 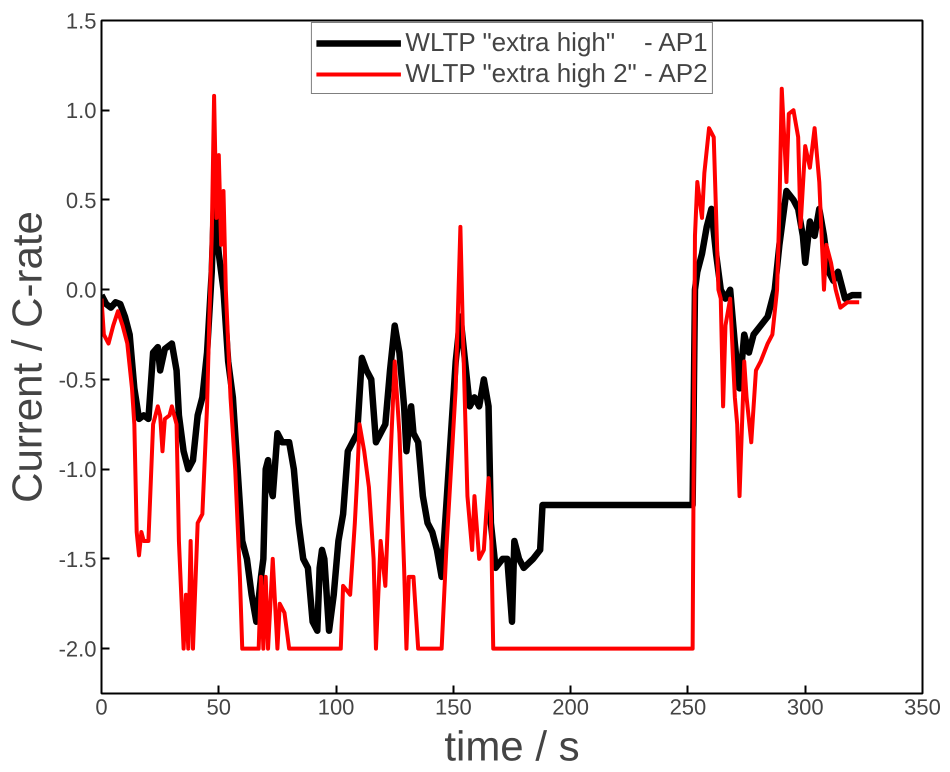 I want to click on x-tick-label: 0, so click(x=101, y=707).